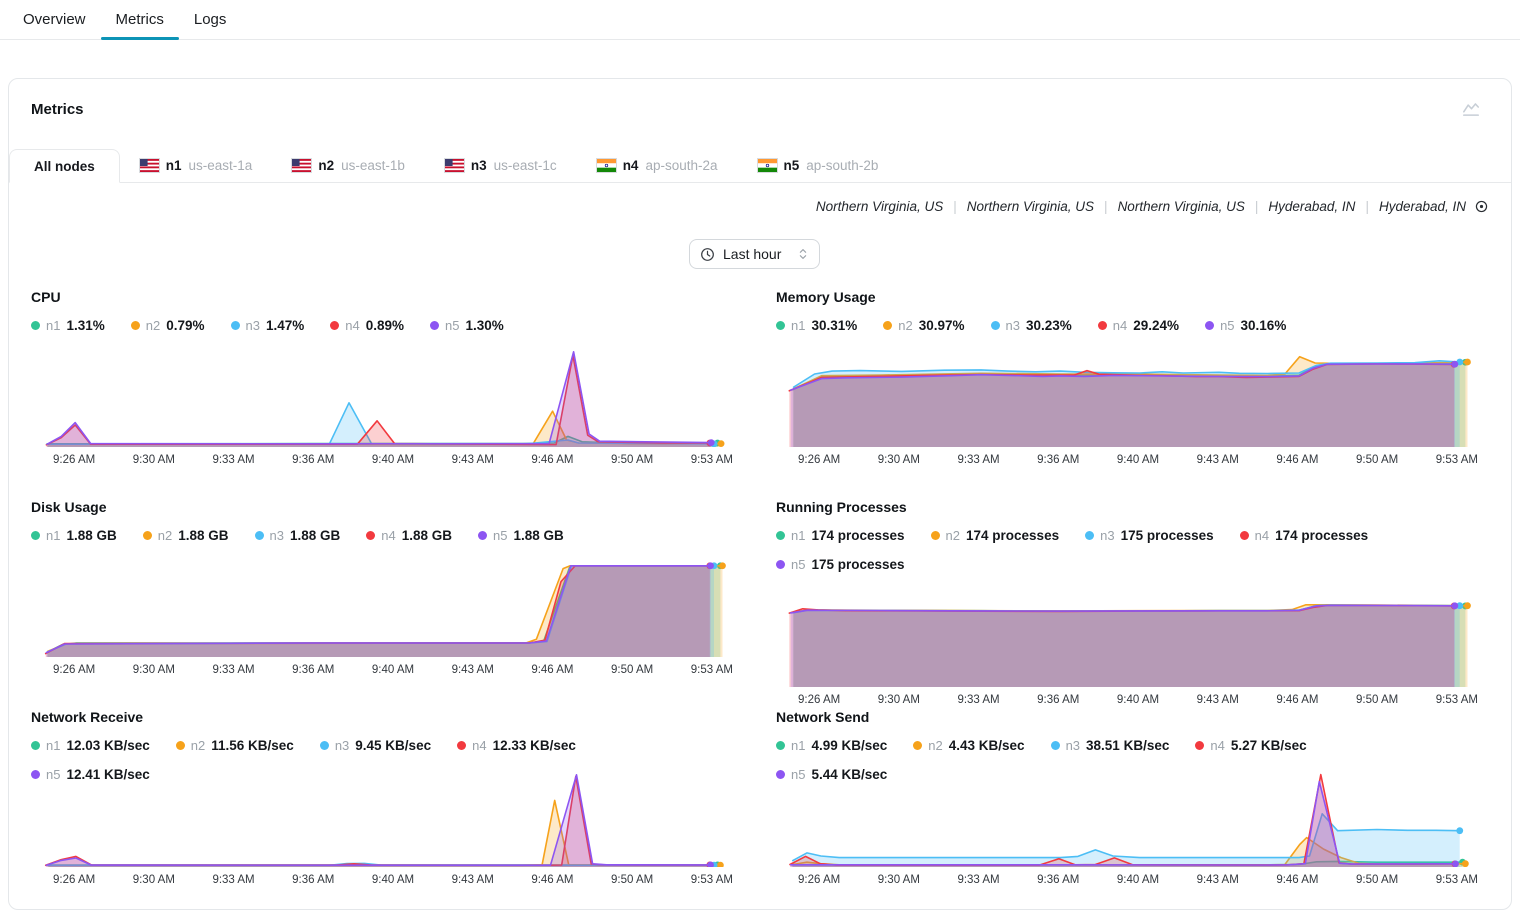 This screenshot has height=918, width=1520. What do you see at coordinates (1471, 109) in the screenshot?
I see `area-chart-icon` at bounding box center [1471, 109].